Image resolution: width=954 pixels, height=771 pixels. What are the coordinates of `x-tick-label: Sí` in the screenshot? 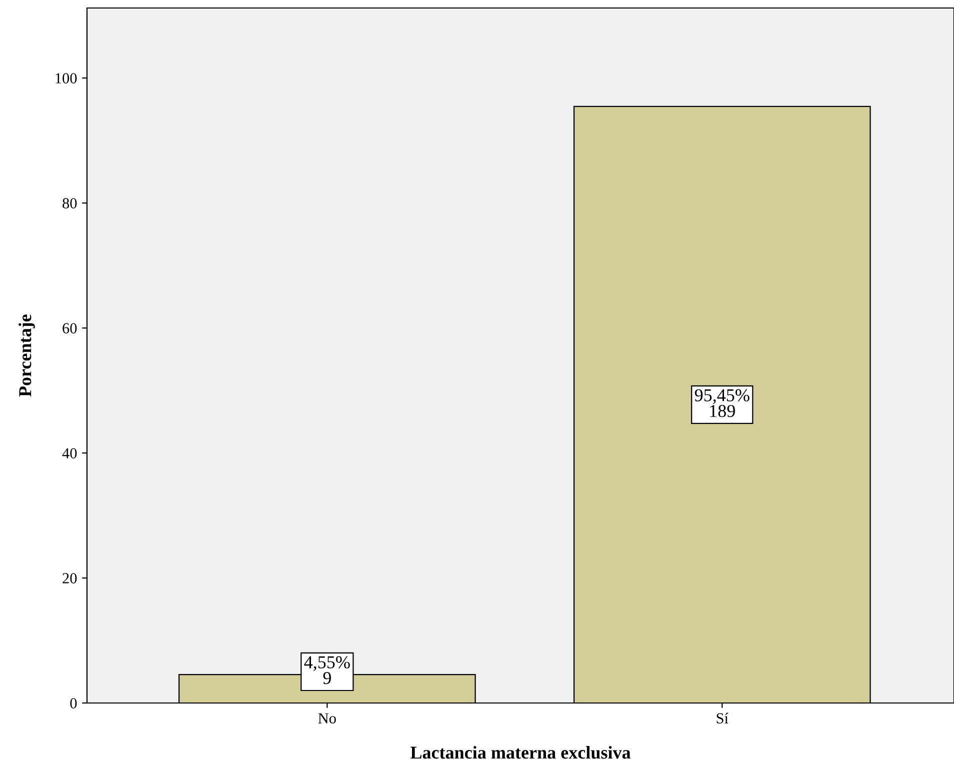 It's located at (722, 718).